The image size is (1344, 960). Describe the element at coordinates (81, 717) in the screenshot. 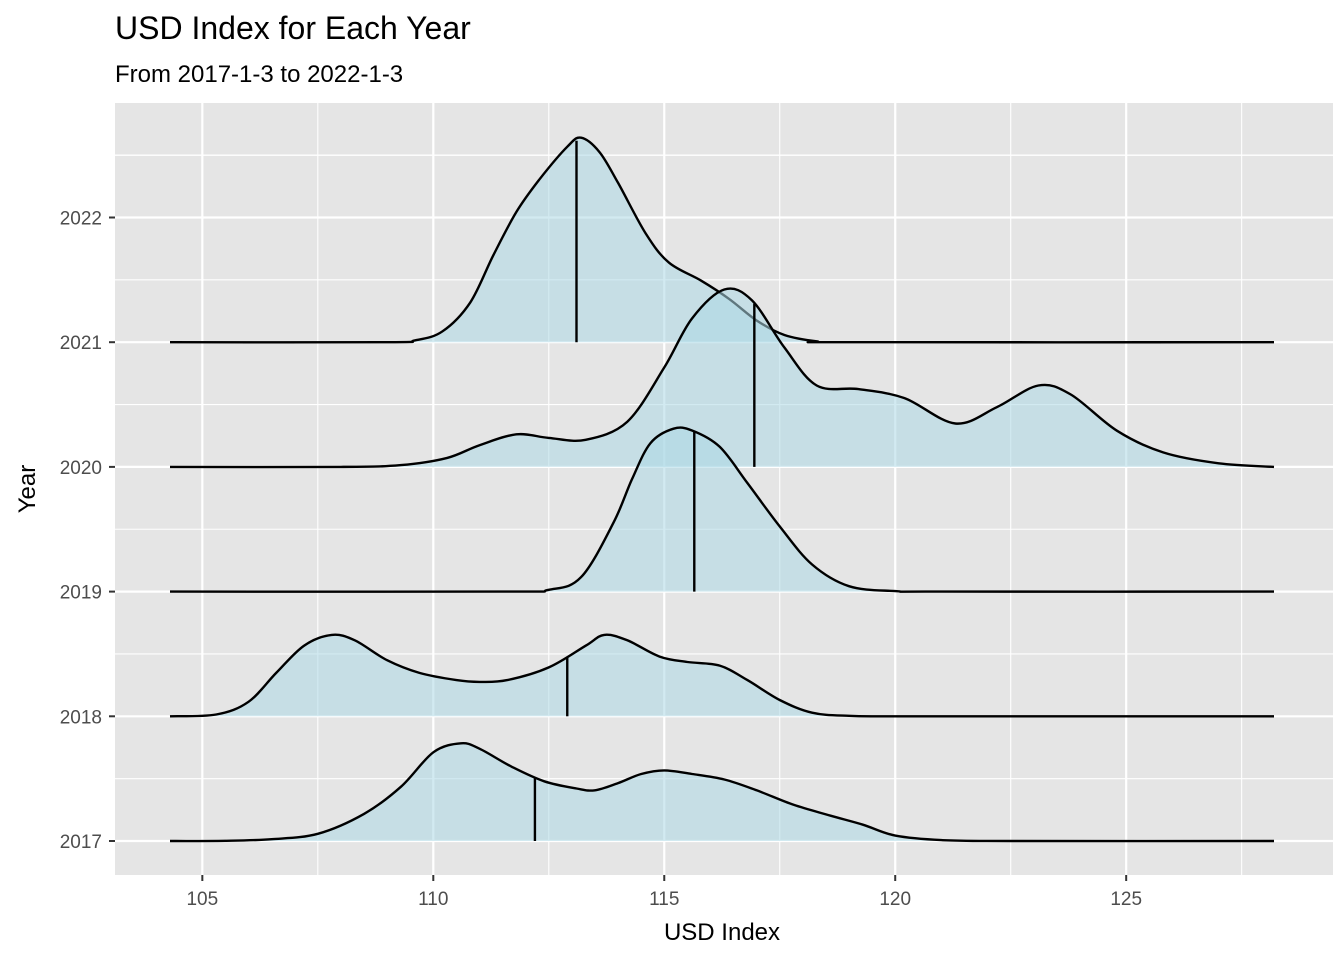

I see `y-tick-label: 2018` at that location.